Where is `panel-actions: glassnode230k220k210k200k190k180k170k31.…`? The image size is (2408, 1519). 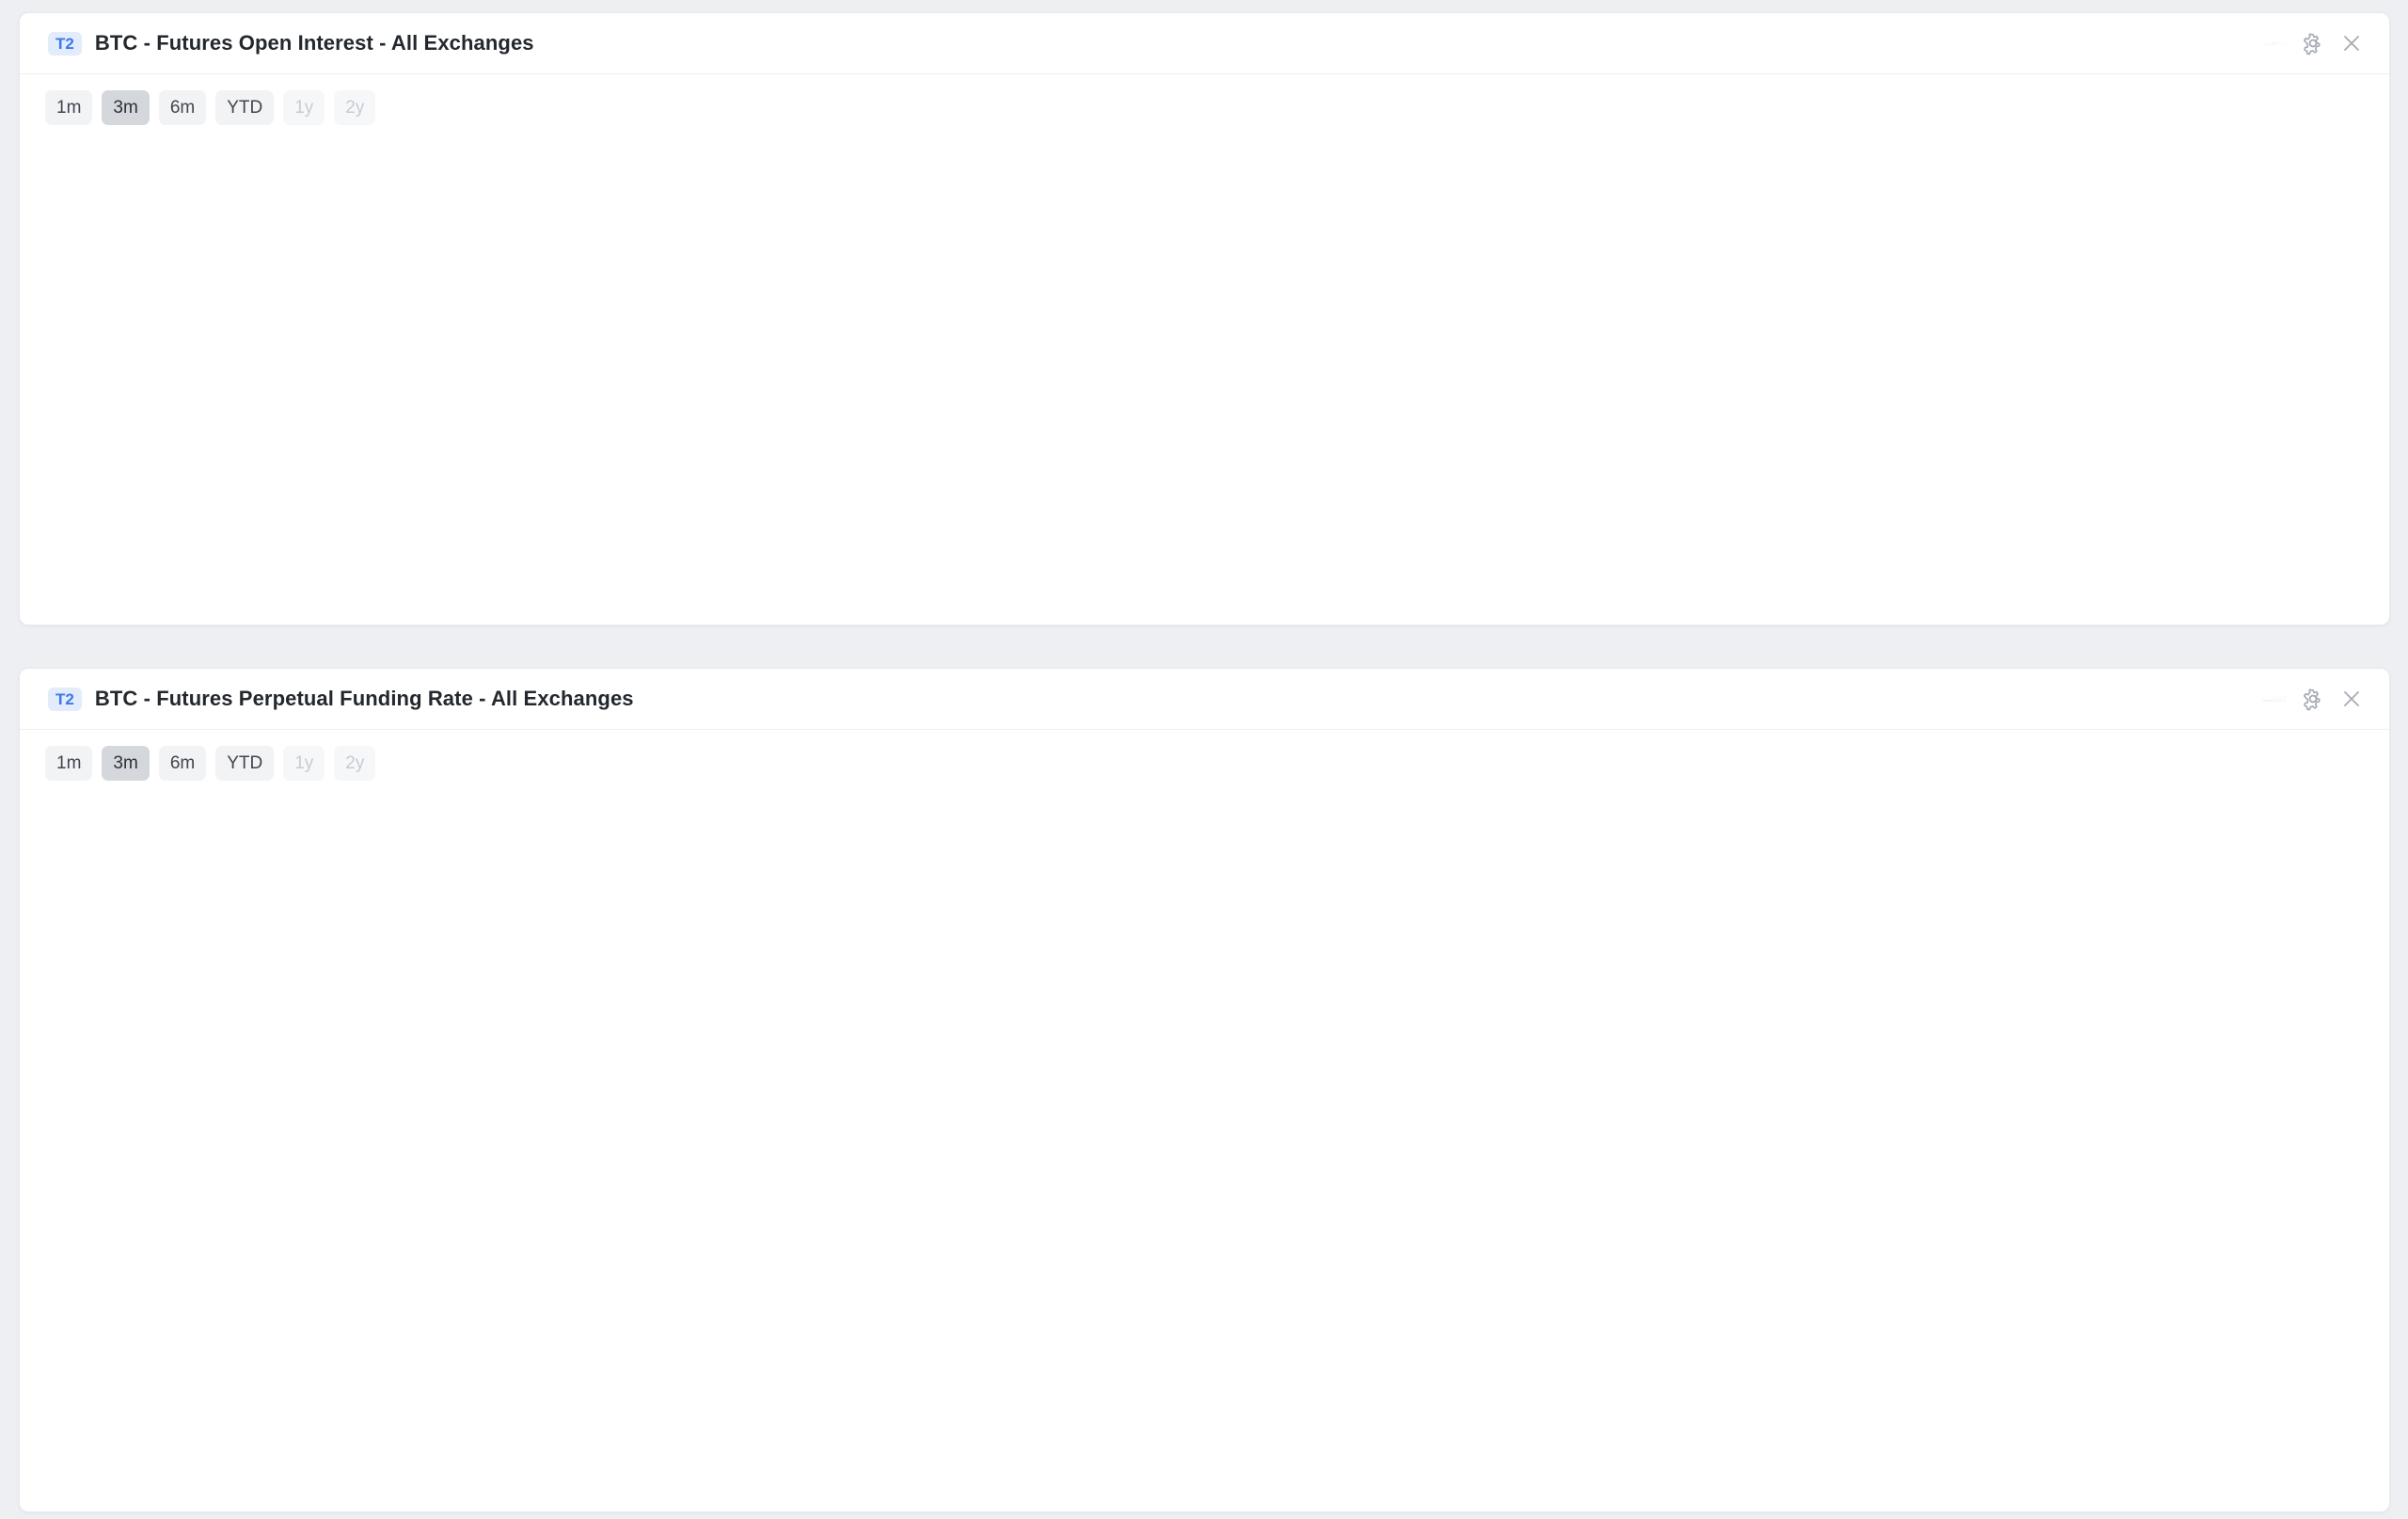
panel-actions: glassnode230k220k210k200k190k180k170k31.… is located at coordinates (2313, 43).